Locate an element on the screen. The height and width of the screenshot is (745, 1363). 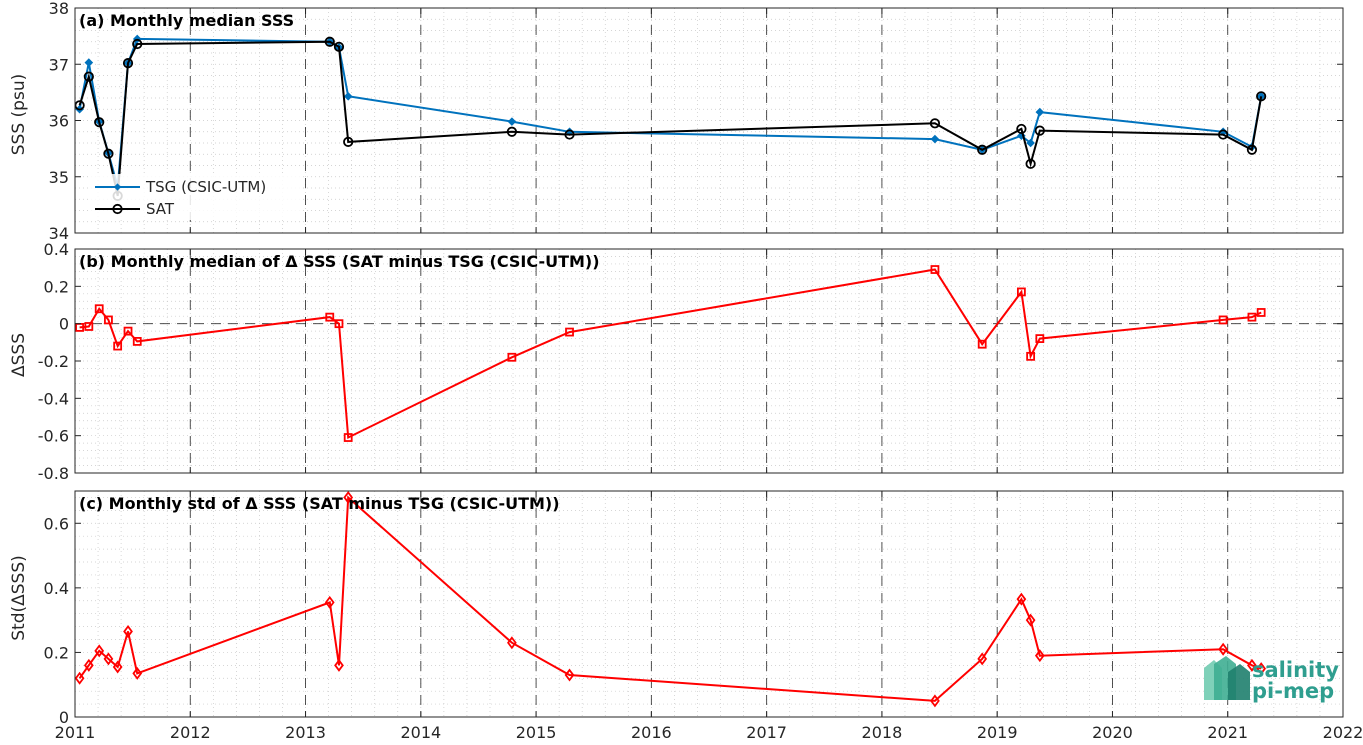
panel-b-ylabel: ΔSSS is located at coordinates (19, 355).